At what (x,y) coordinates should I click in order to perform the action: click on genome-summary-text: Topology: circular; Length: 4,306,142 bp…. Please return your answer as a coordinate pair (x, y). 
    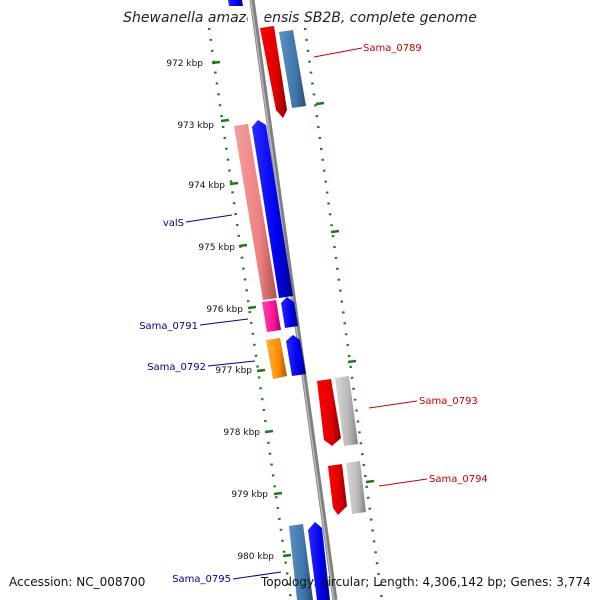
    Looking at the image, I should click on (426, 582).